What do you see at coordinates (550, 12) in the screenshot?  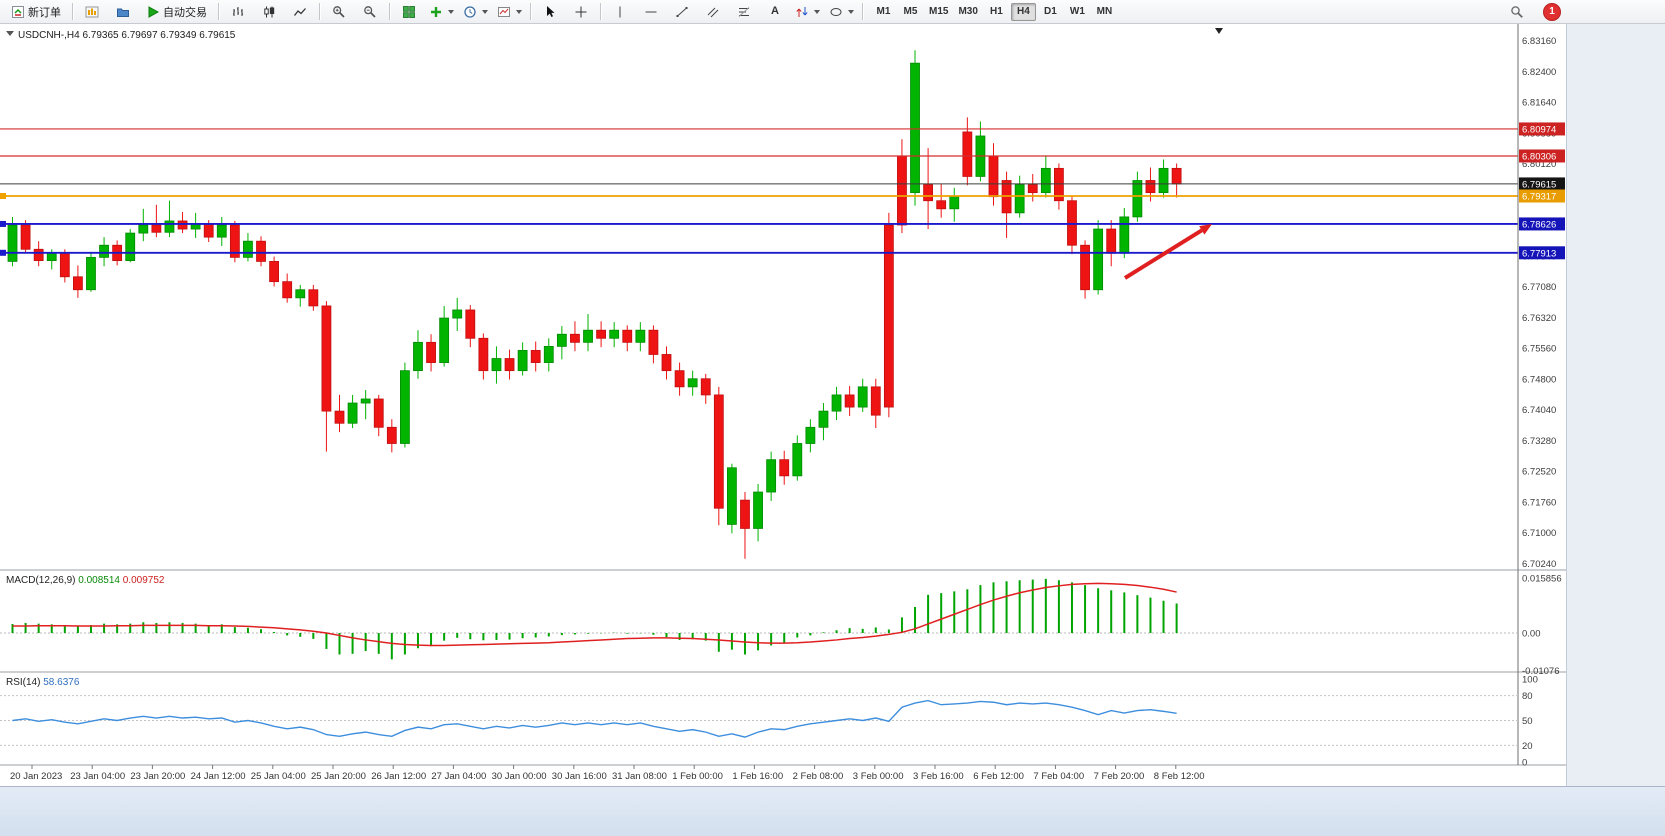 I see `cursor-tool-button` at bounding box center [550, 12].